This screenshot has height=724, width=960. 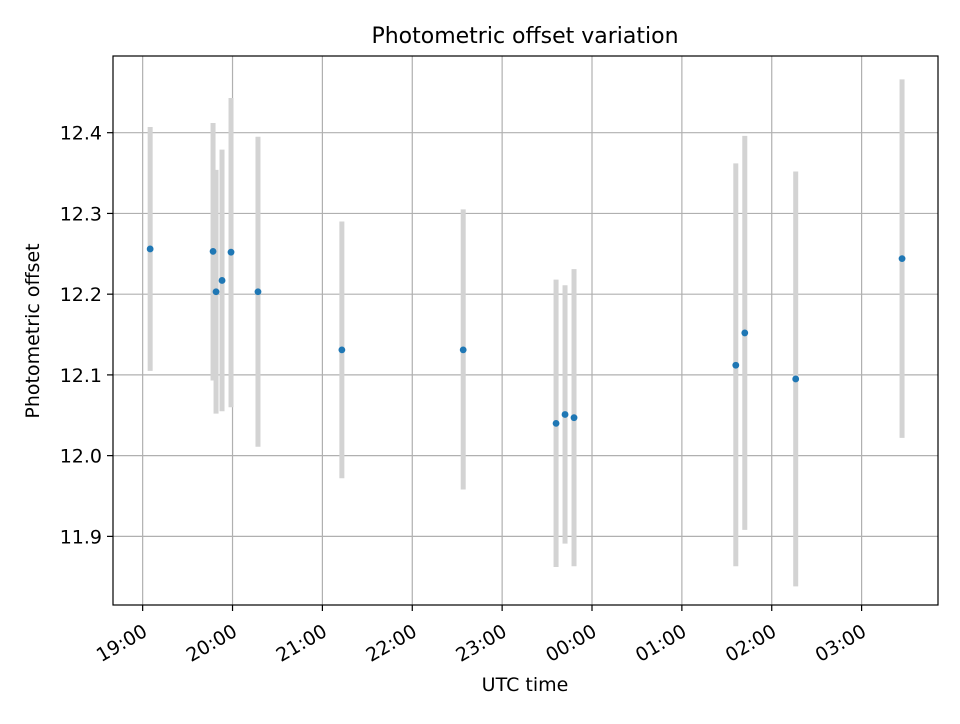 I want to click on x-tick-label: 19:00, so click(x=122, y=643).